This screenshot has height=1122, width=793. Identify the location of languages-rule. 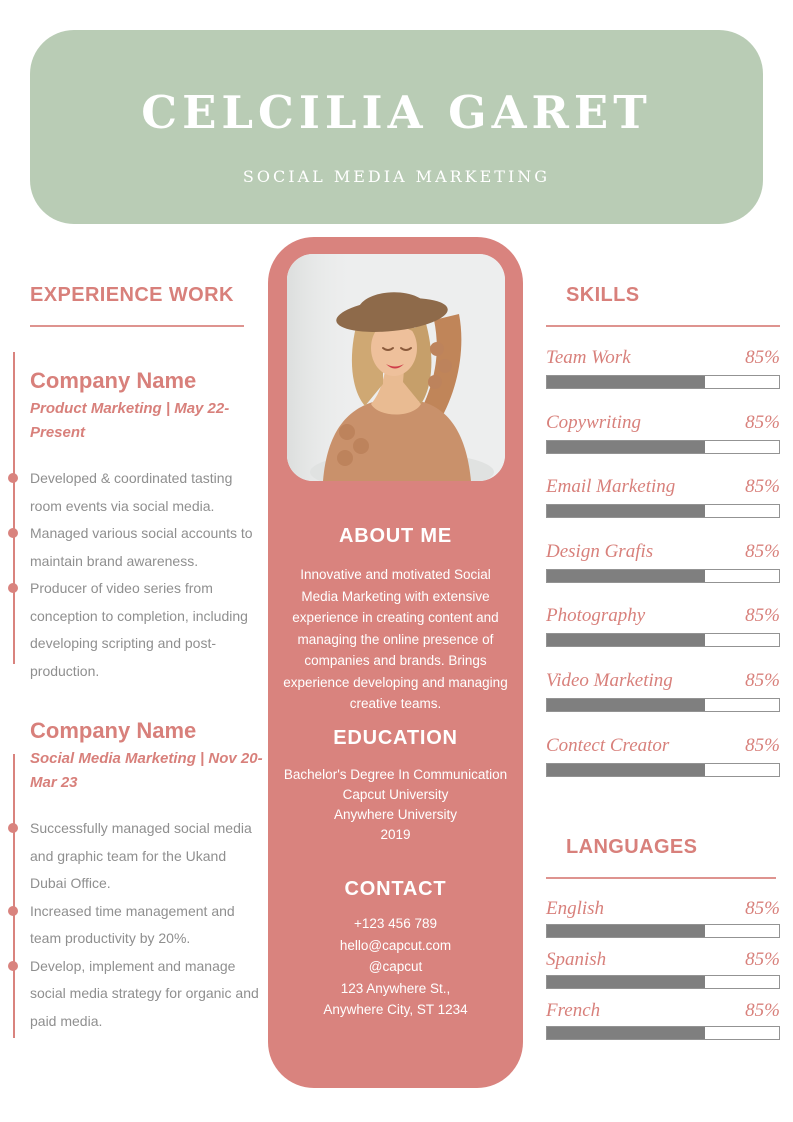
(661, 878).